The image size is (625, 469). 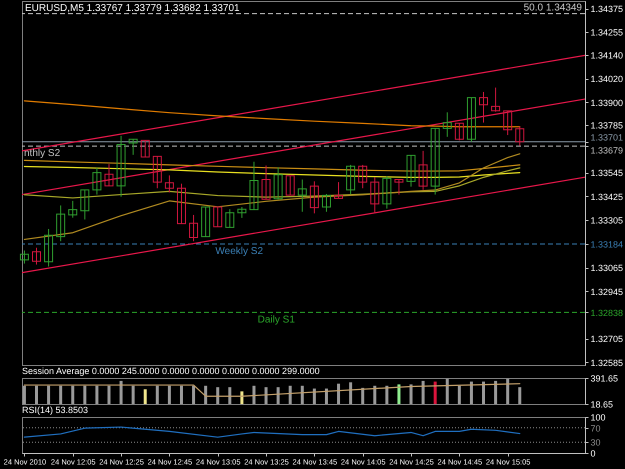 What do you see at coordinates (171, 371) in the screenshot?
I see `chart-title: Session Average 0.0000 245.0000 0.0000 0.0000 0.0000 0.0000 299.0000` at bounding box center [171, 371].